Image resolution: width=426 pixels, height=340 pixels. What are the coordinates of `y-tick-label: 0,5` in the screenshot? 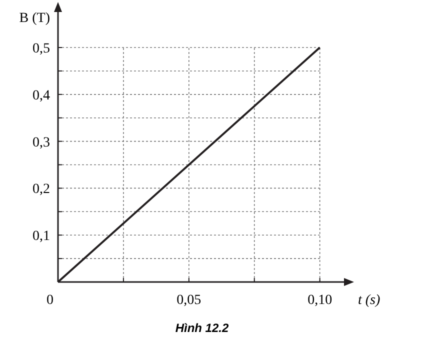 It's located at (41, 49).